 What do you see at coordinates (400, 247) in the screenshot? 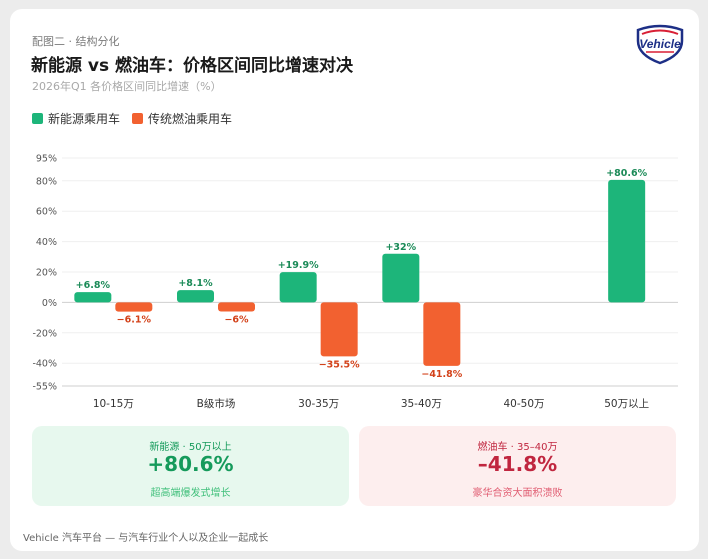
I see `data-label: +32%` at bounding box center [400, 247].